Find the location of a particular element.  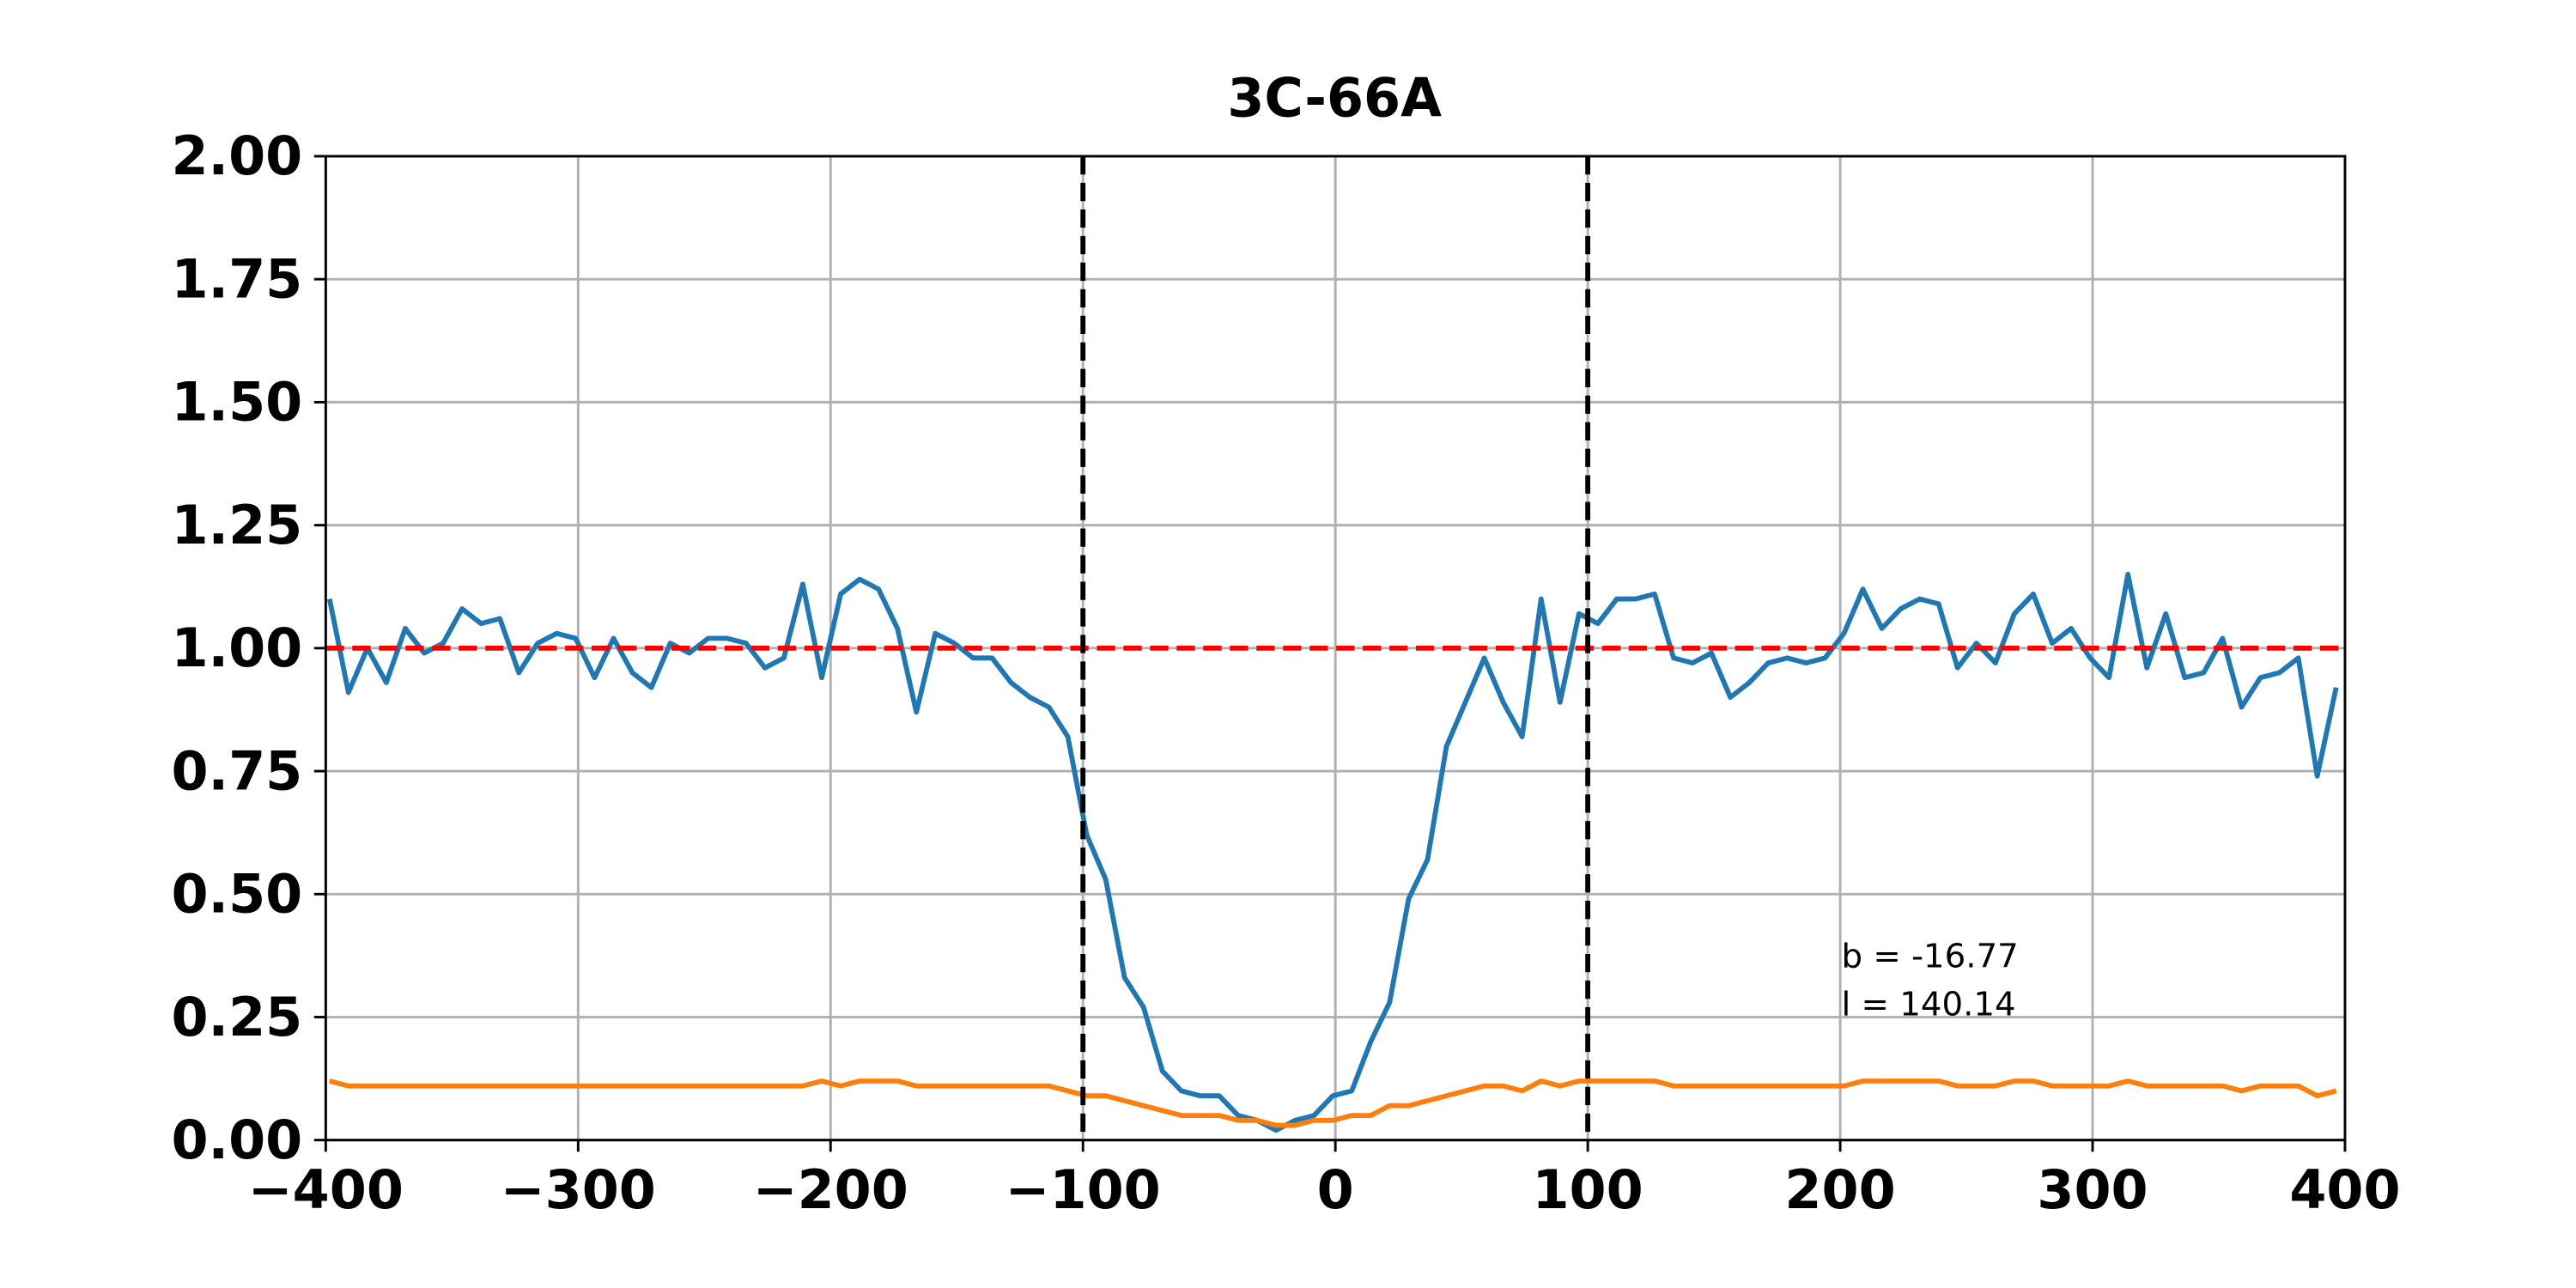

y-tick-label: 0.75 is located at coordinates (237, 771).